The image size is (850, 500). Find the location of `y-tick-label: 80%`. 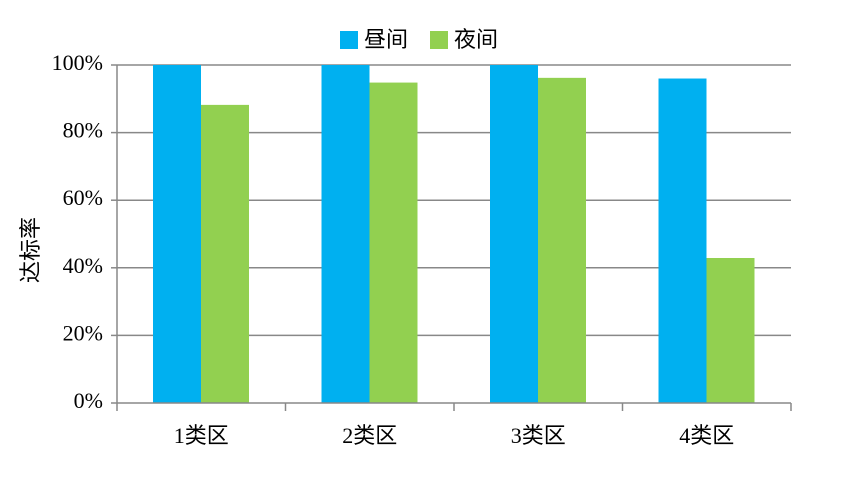

y-tick-label: 80% is located at coordinates (83, 130).